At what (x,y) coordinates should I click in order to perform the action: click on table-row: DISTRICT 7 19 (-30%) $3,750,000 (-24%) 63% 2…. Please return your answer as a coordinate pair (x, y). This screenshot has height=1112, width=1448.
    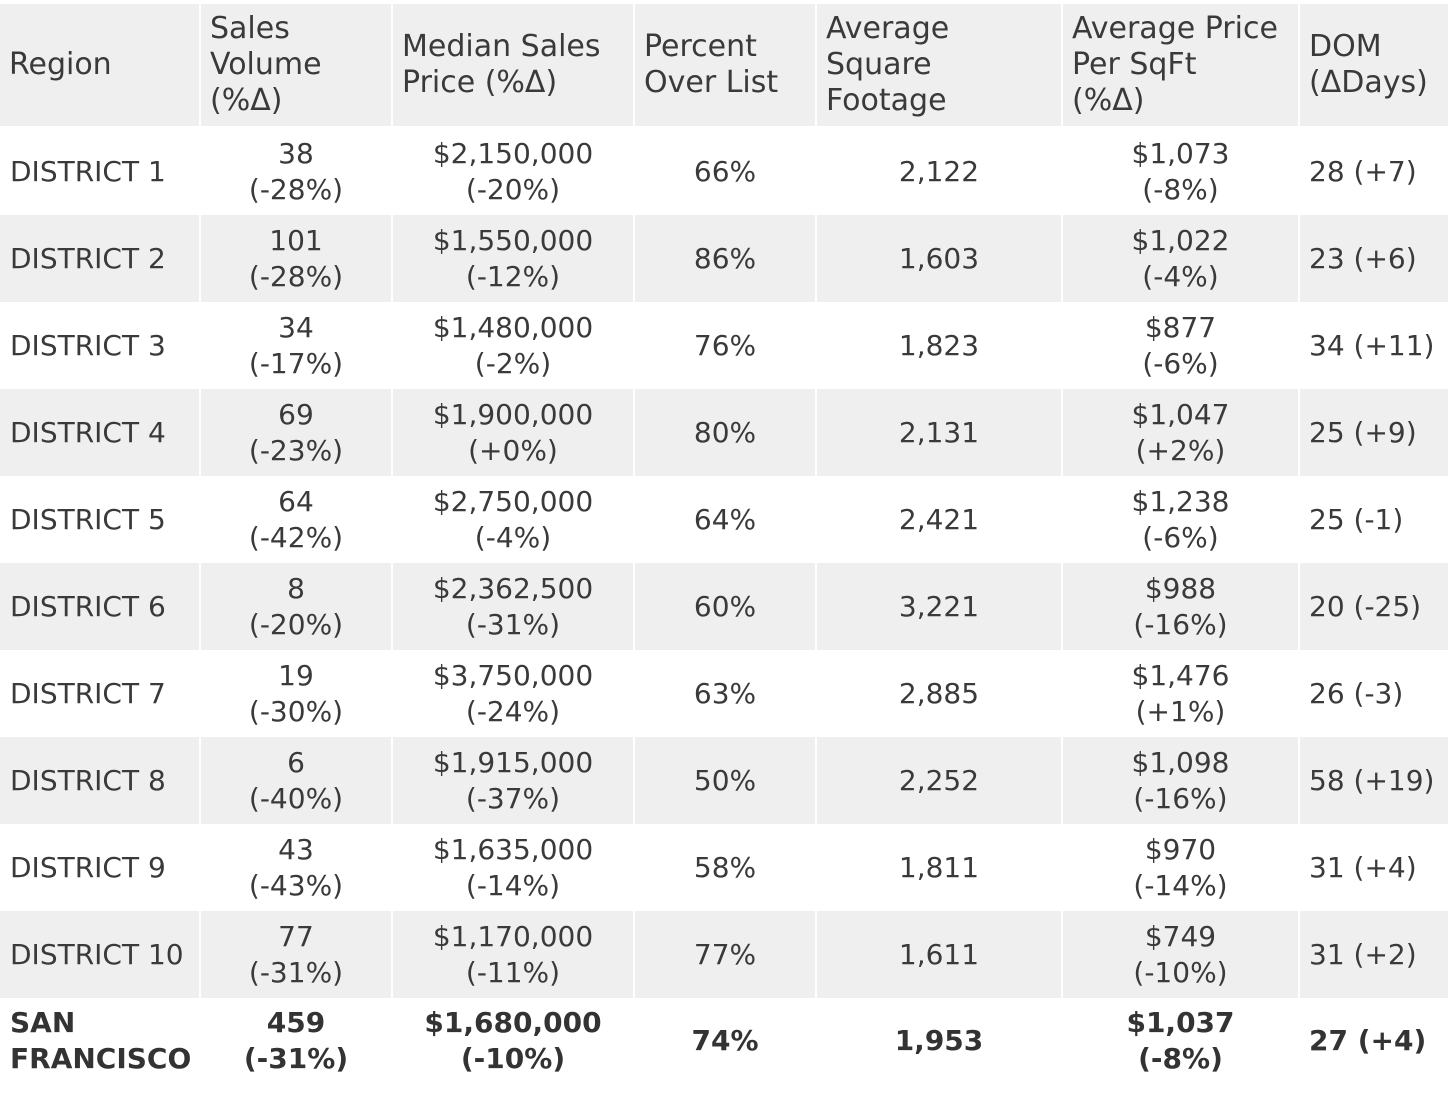
    Looking at the image, I should click on (724, 693).